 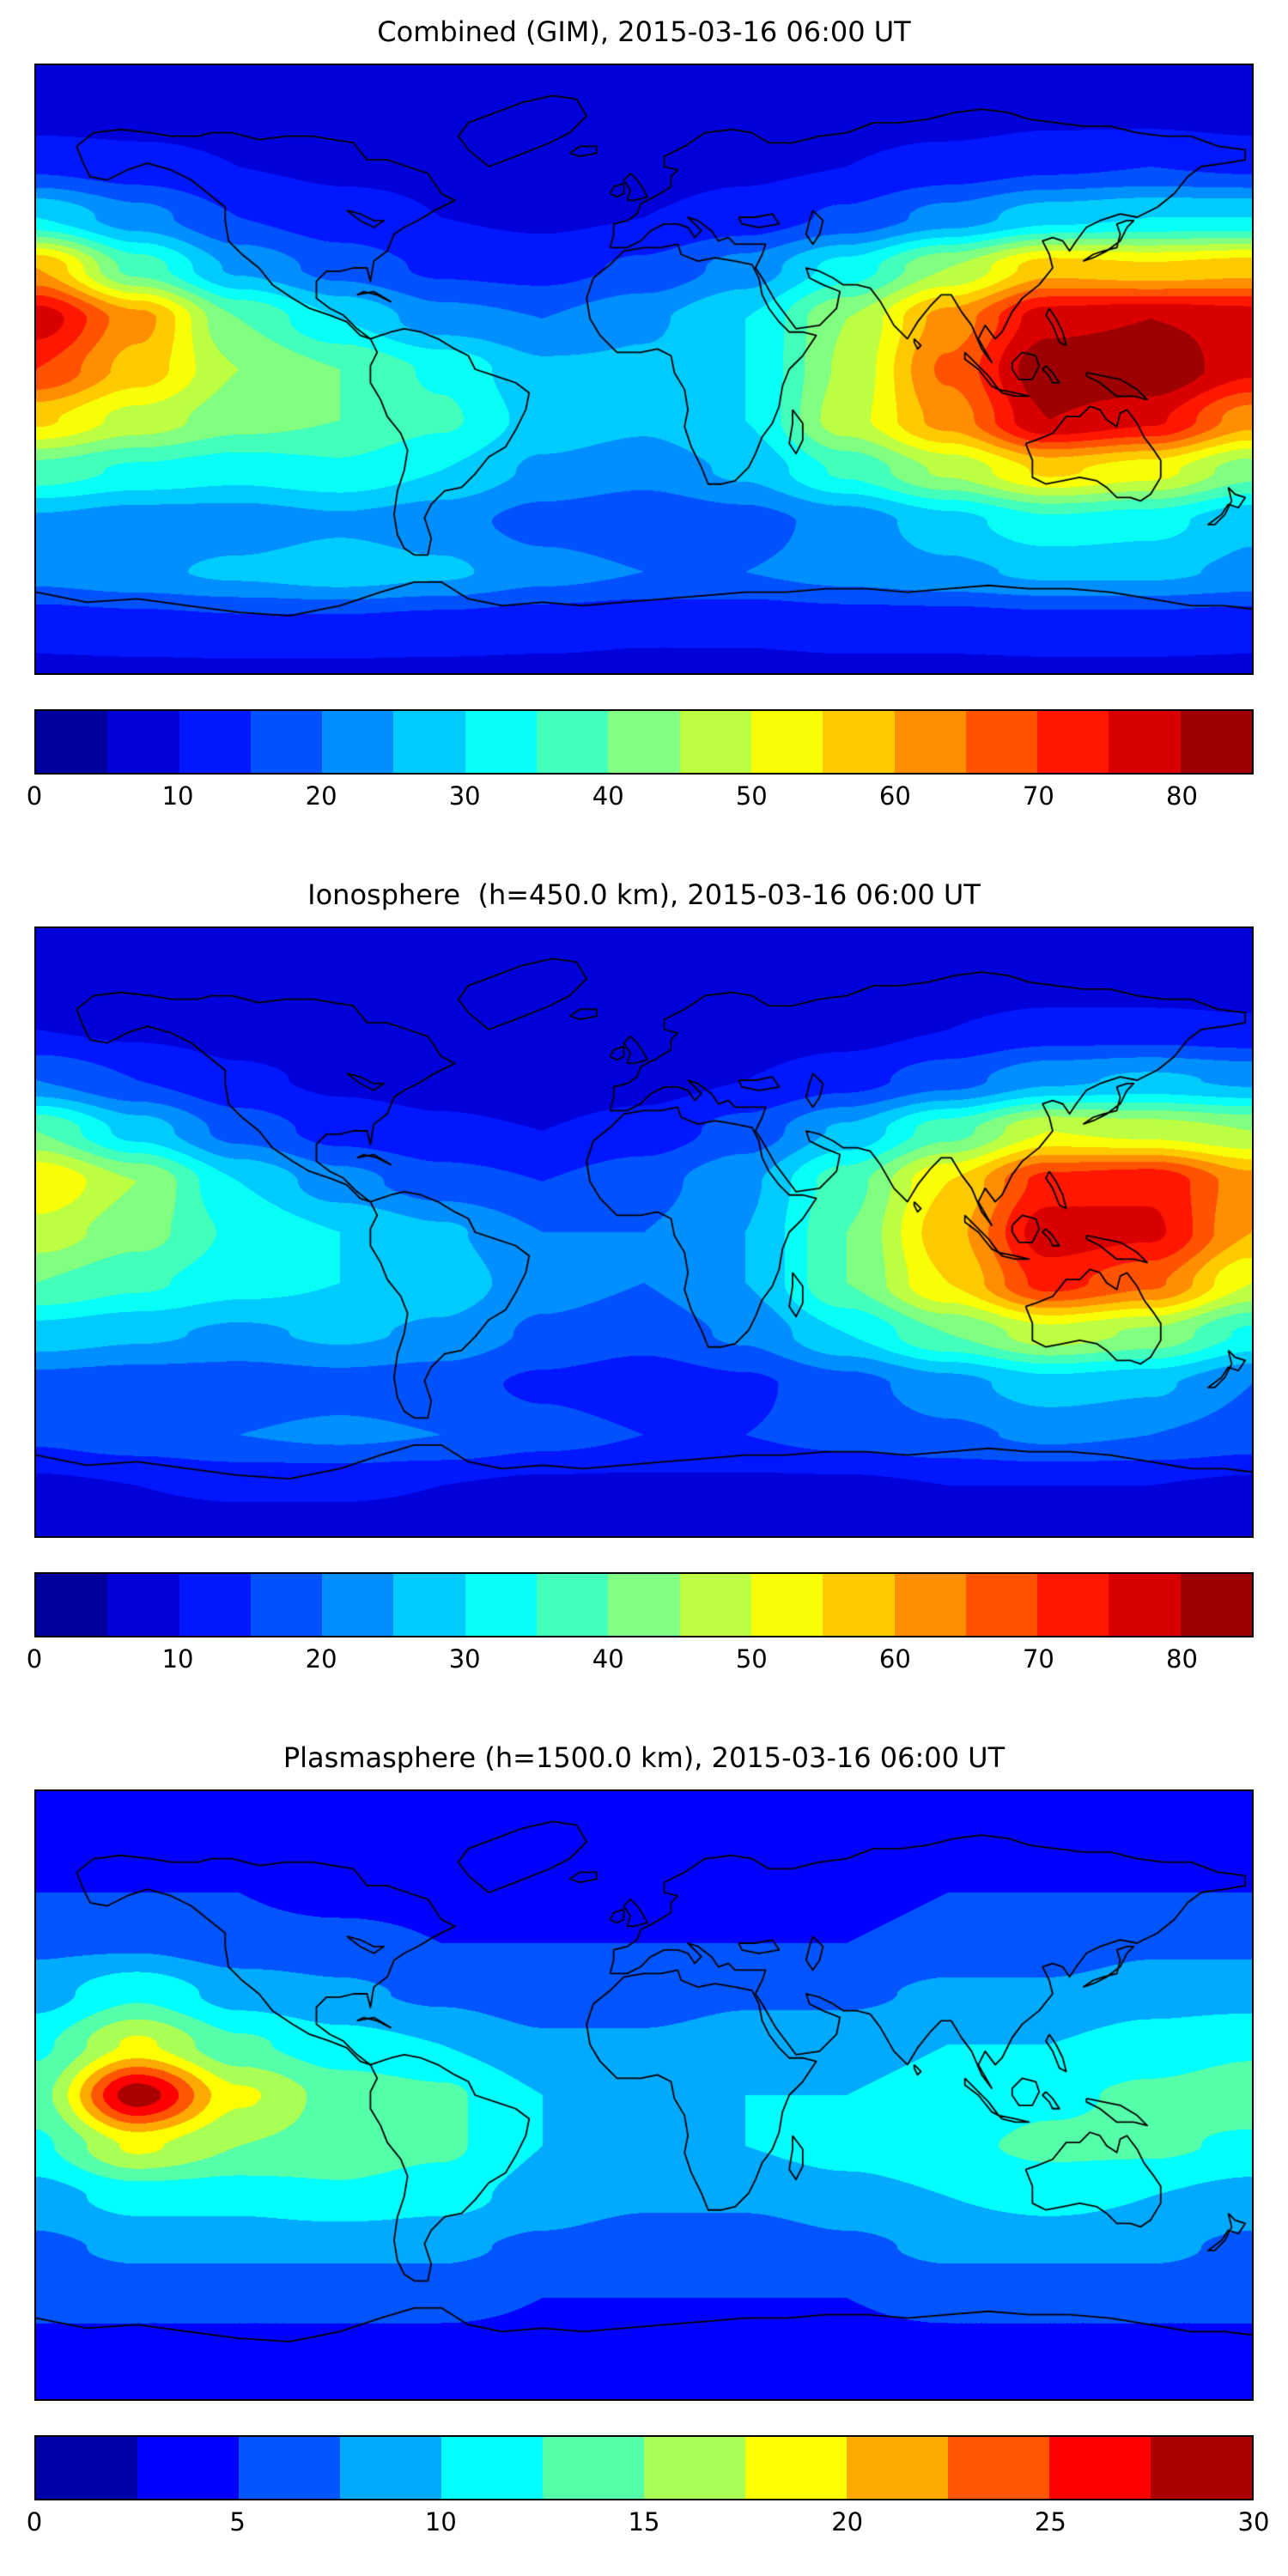 What do you see at coordinates (640, 1663) in the screenshot?
I see `ionosphere-colorbar-ticks: 0 10 20 30 40 50 60 70 80` at bounding box center [640, 1663].